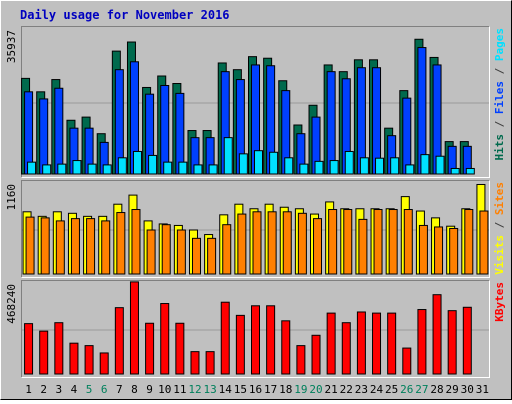  I want to click on day-label-28: 28, so click(436, 389).